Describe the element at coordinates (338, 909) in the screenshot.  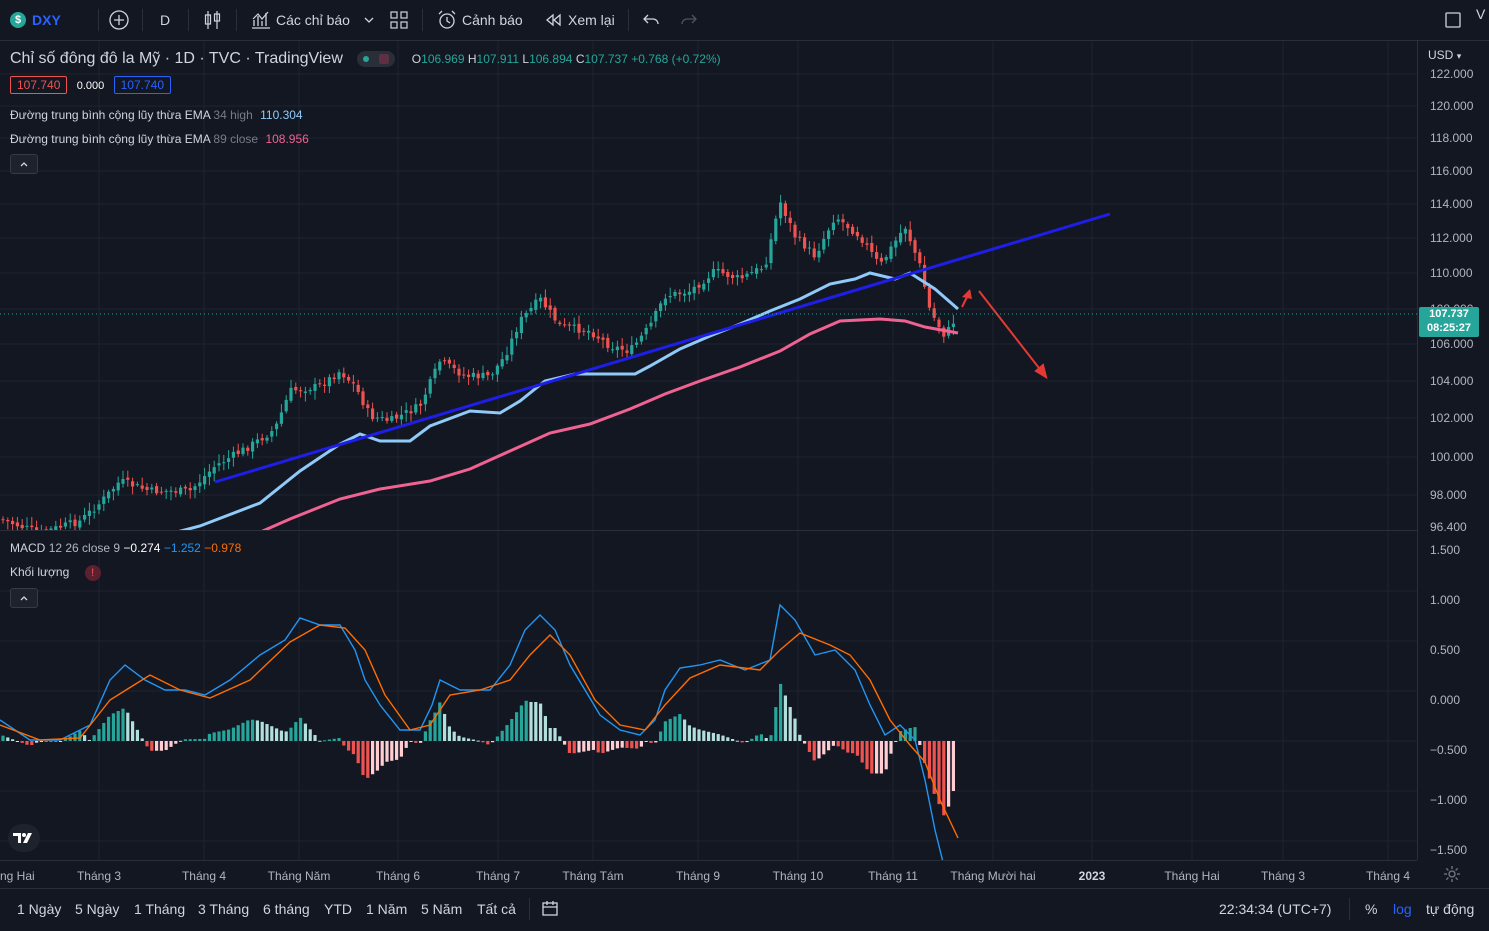
I see `range-button: YTD` at that location.